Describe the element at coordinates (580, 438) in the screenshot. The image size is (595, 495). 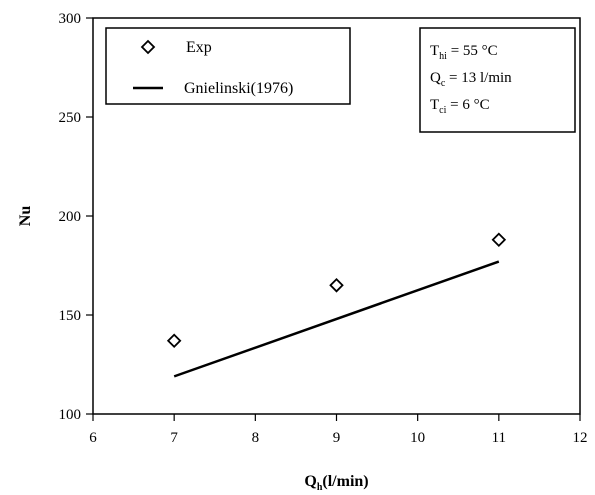
I see `x-tick-label: 12` at that location.